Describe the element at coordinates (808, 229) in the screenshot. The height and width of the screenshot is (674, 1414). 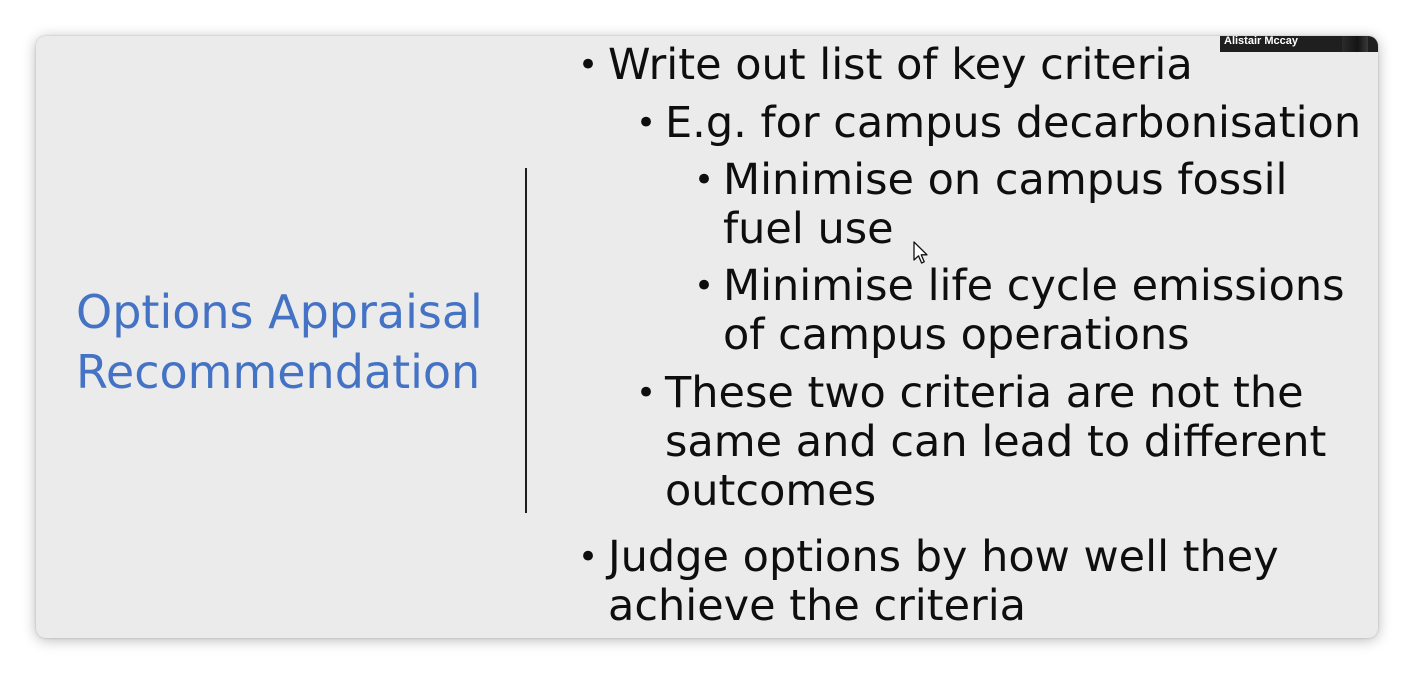
I see `bullet-text-line-2: fuel use` at that location.